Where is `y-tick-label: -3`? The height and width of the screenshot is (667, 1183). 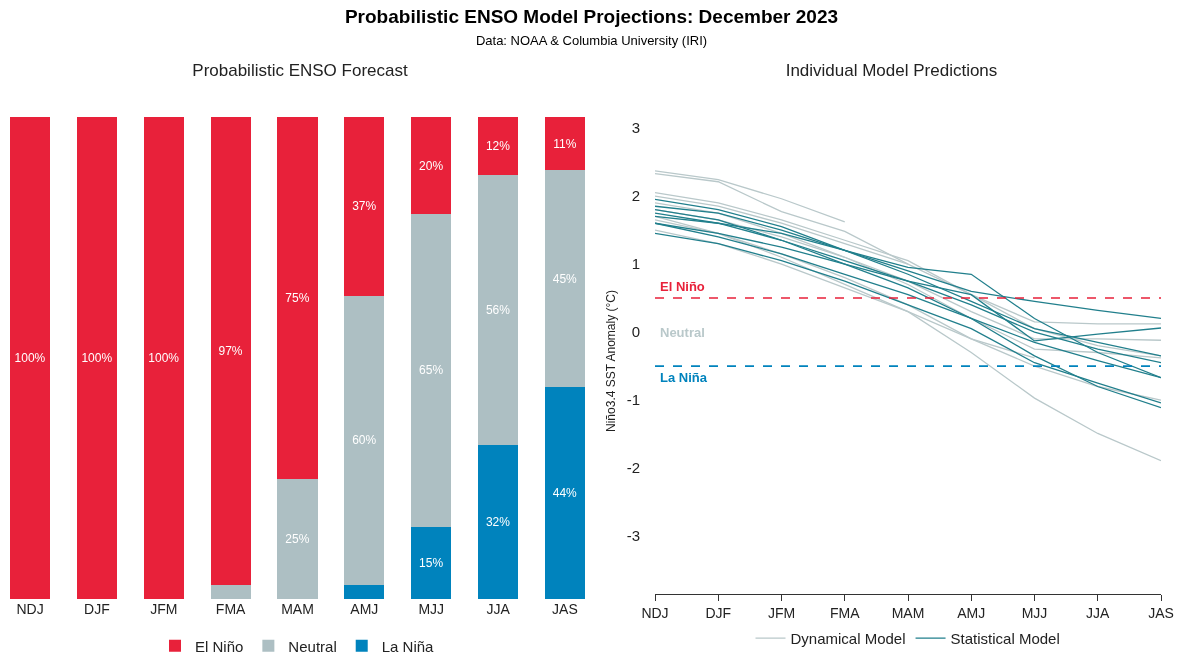 y-tick-label: -3 is located at coordinates (633, 536).